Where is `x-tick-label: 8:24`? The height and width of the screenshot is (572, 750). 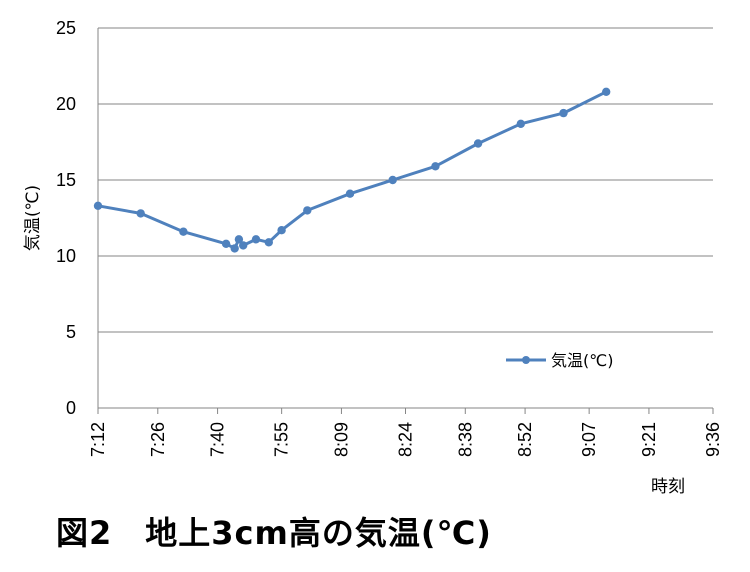
x-tick-label: 8:24 is located at coordinates (406, 439).